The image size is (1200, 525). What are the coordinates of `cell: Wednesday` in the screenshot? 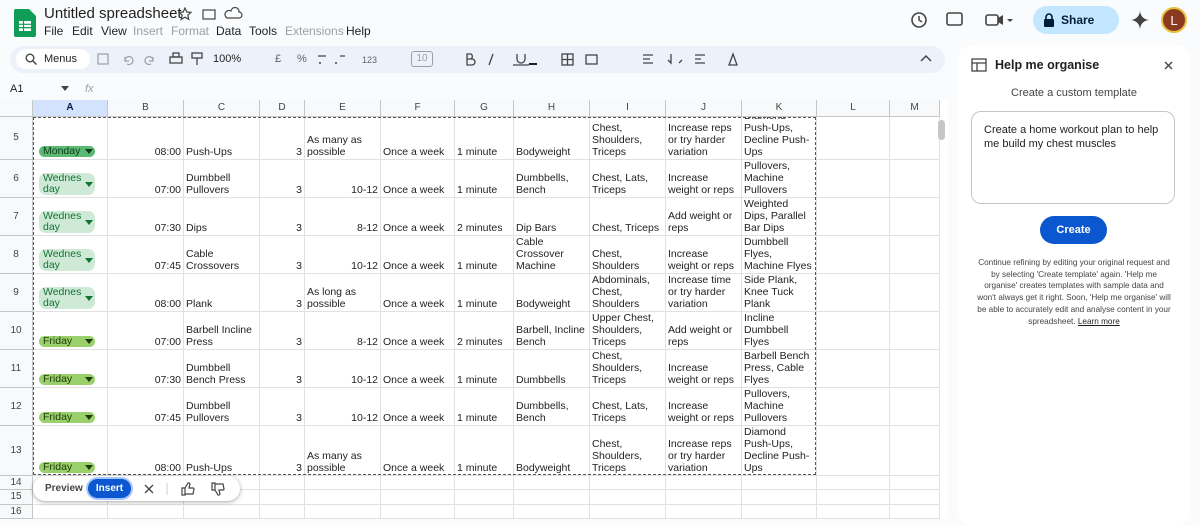 It's located at (70, 255).